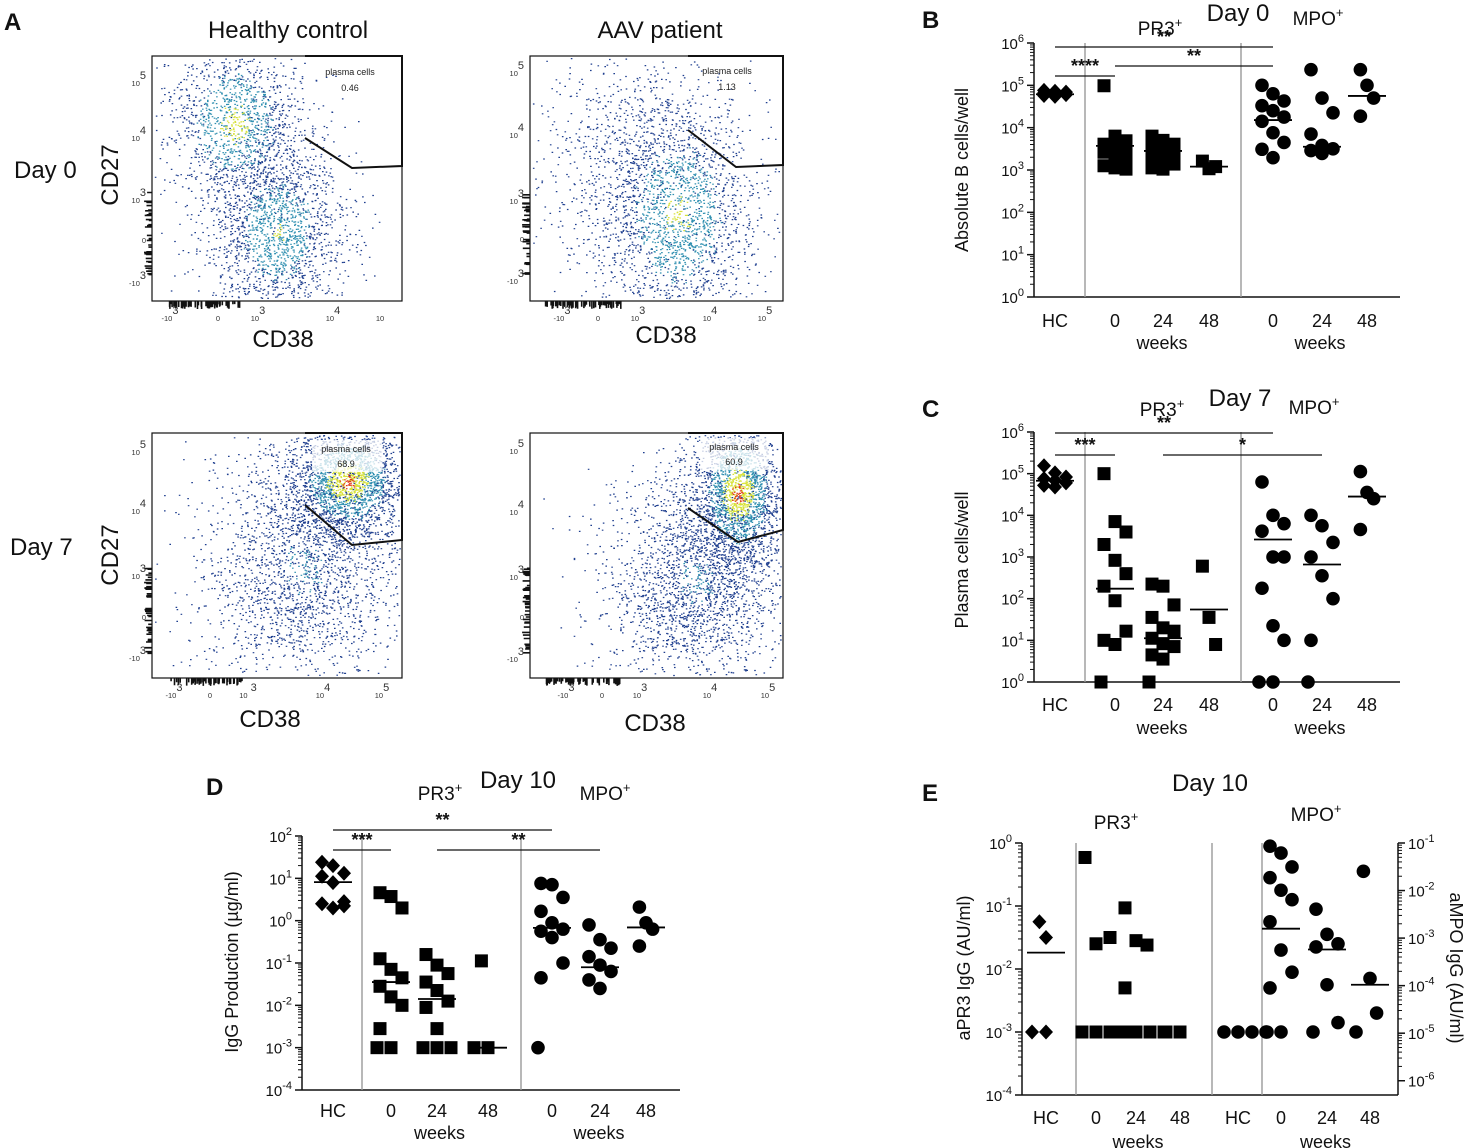 The image size is (1467, 1148). What do you see at coordinates (350, 88) in the screenshot?
I see `gate-value-day0-hc: 0.46` at bounding box center [350, 88].